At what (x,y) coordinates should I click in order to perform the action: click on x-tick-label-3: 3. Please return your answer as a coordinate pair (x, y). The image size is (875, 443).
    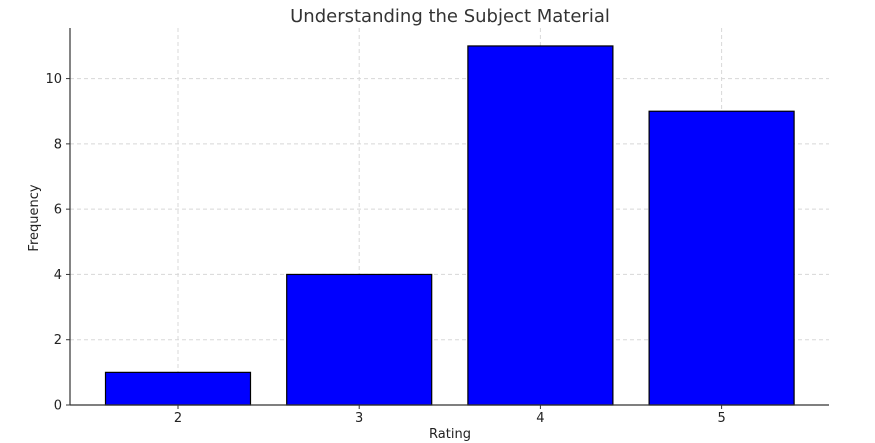
    Looking at the image, I should click on (359, 418).